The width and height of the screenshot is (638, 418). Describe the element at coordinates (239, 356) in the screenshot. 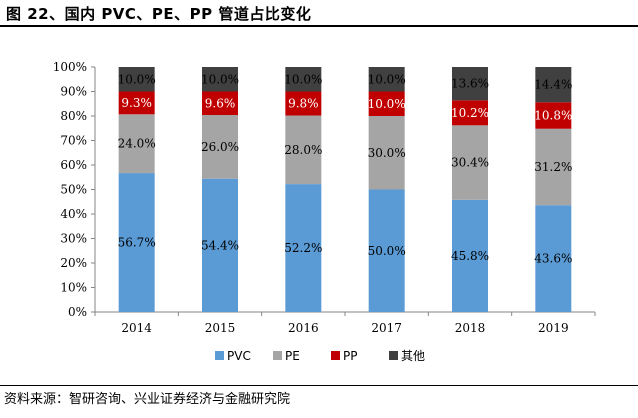

I see `legend-label: PVC` at that location.